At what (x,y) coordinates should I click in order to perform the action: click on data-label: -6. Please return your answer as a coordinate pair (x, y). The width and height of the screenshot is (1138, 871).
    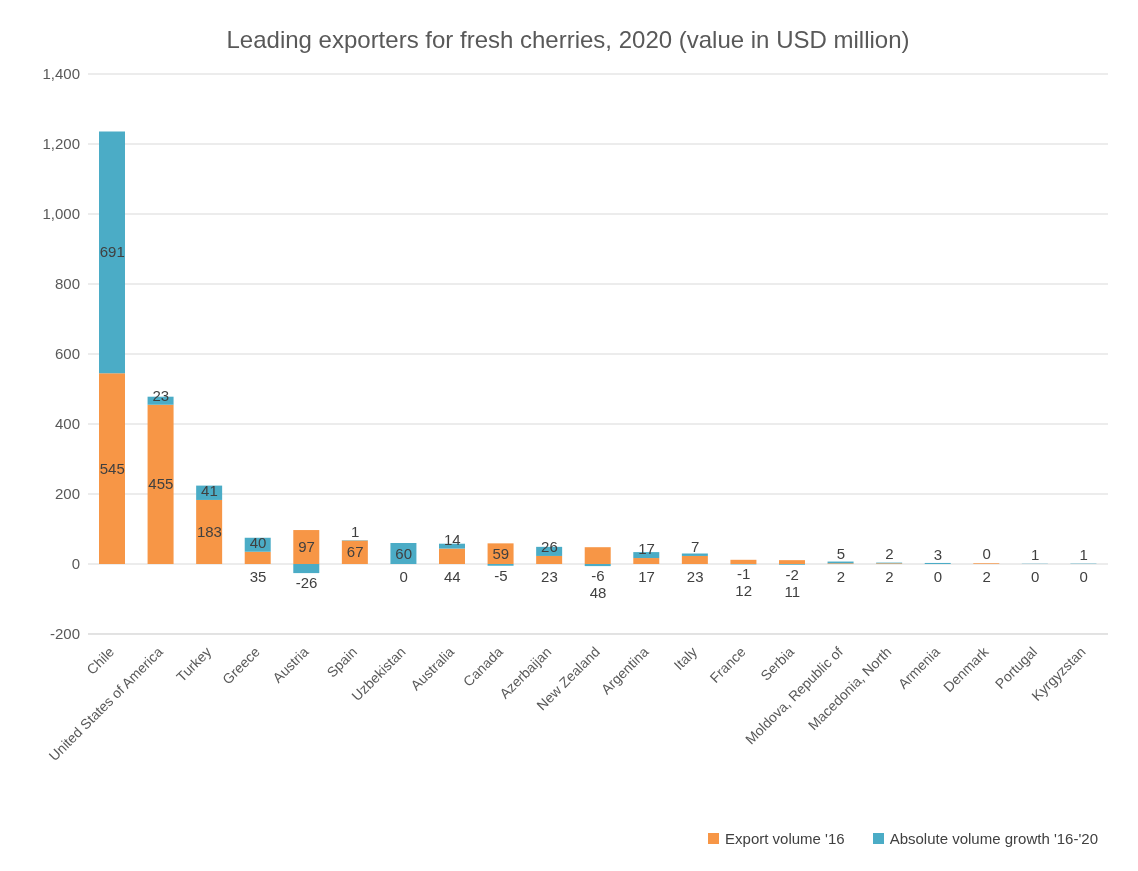
    Looking at the image, I should click on (598, 576).